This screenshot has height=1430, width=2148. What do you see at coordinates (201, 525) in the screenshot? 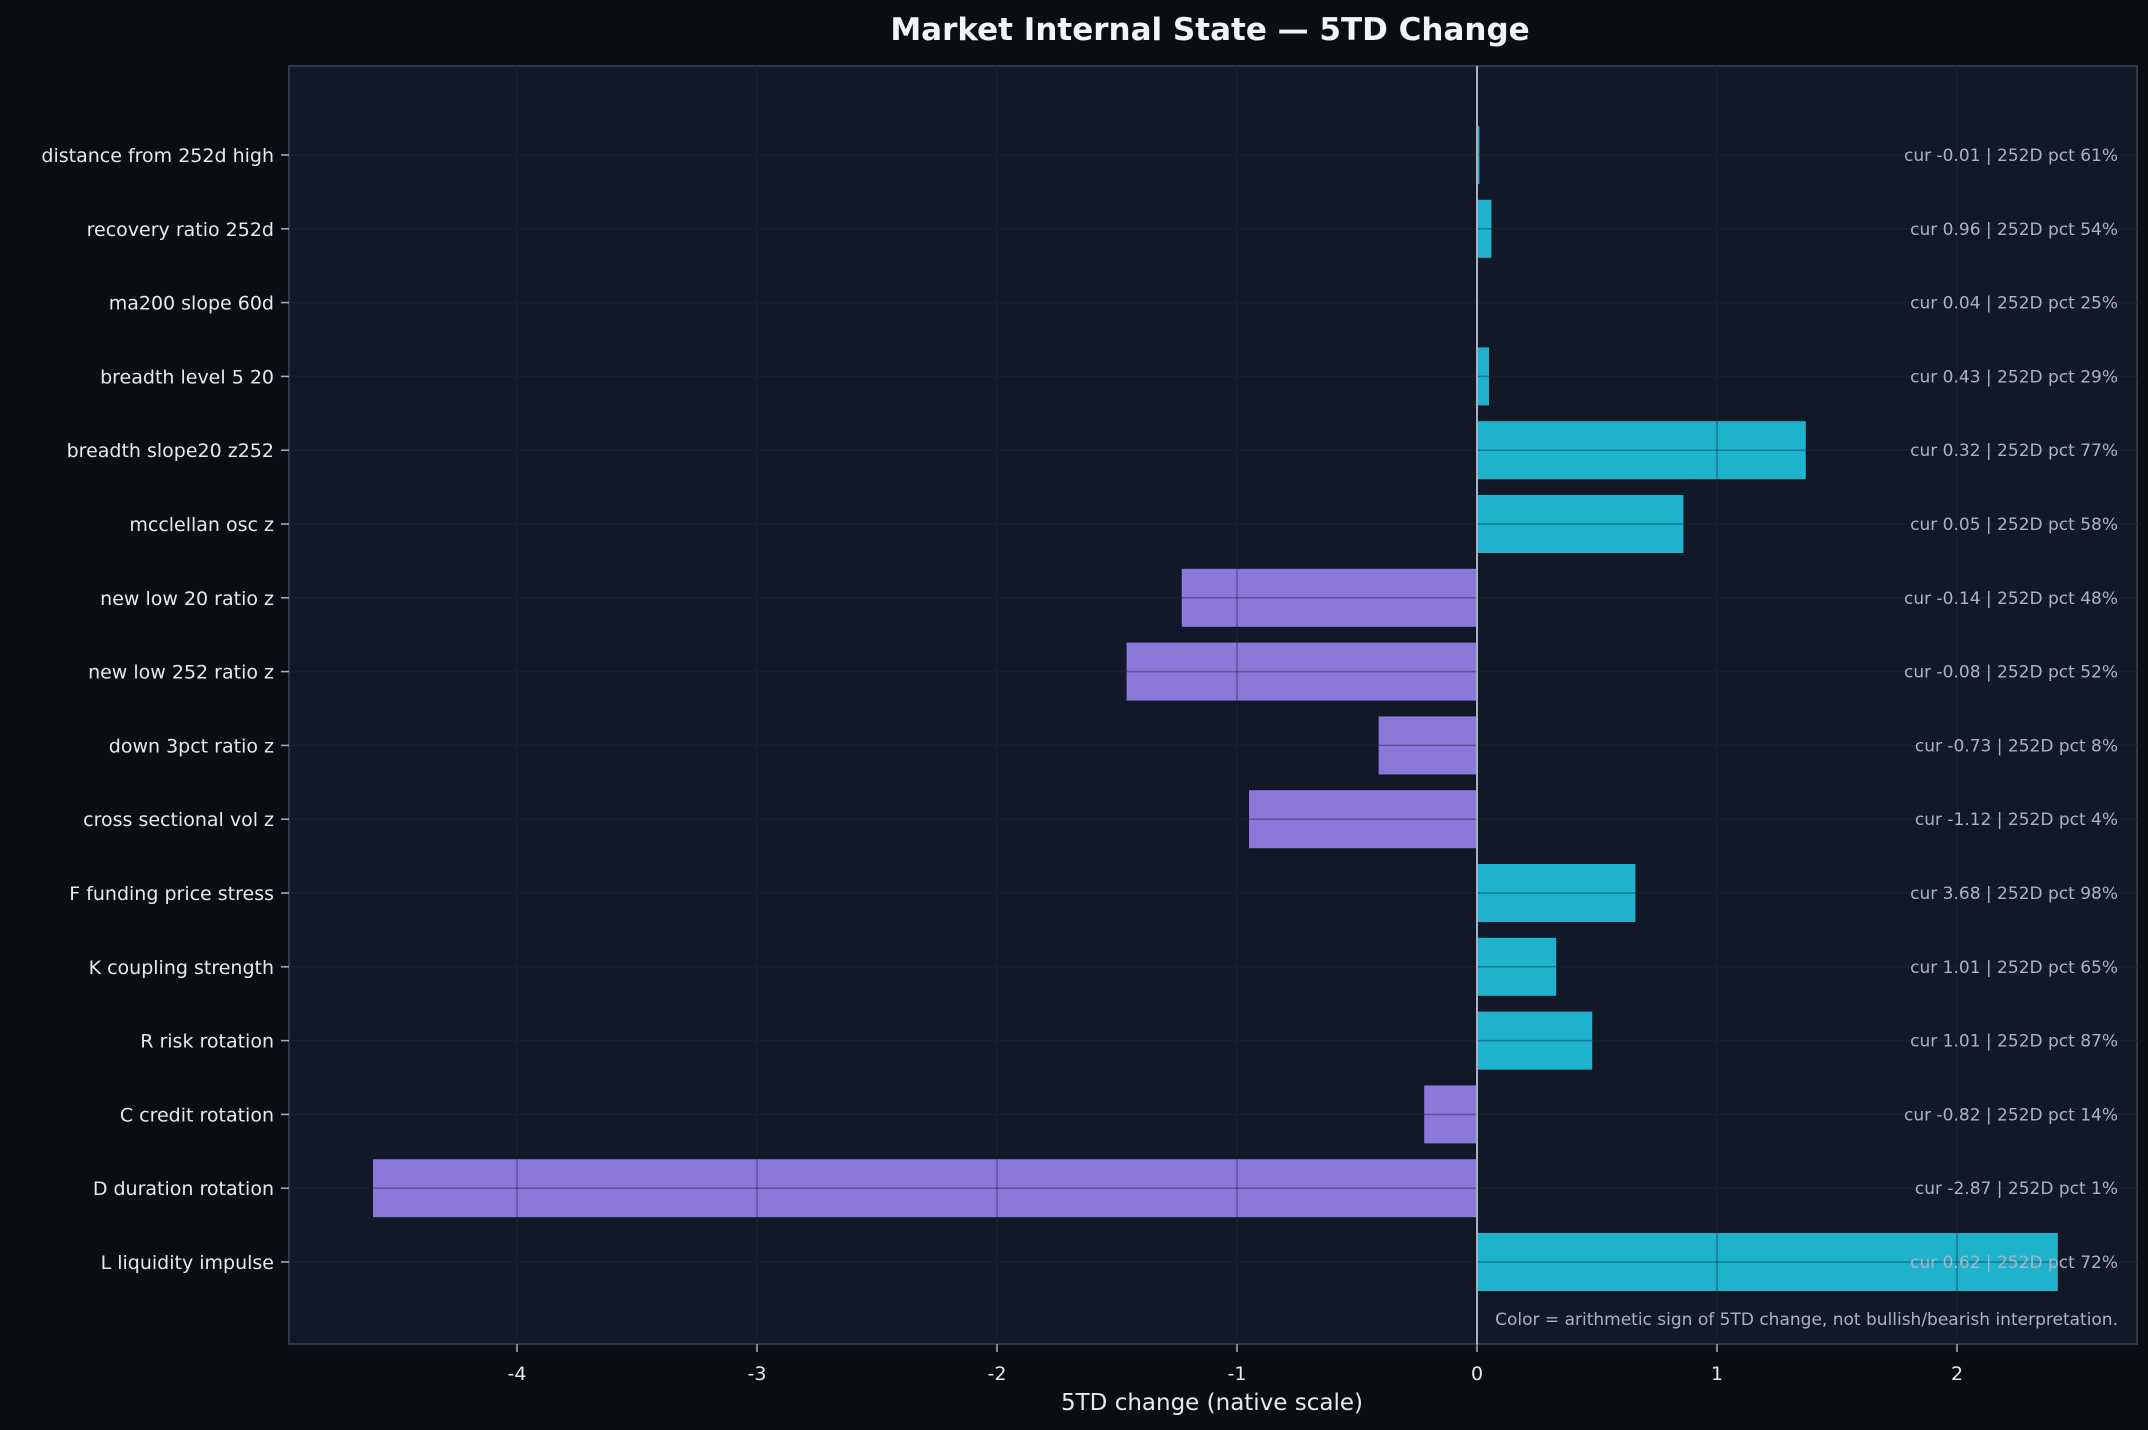
I see `y-tick-label: mcclellan osc z` at bounding box center [201, 525].